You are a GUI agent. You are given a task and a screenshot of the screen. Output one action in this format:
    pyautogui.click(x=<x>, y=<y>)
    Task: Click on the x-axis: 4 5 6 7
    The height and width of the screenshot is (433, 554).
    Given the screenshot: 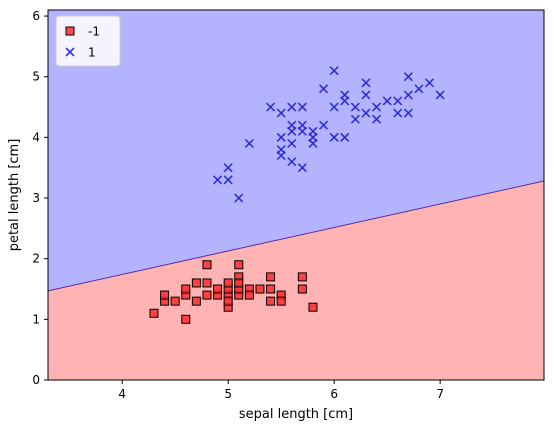 What is the action you would take?
    pyautogui.click(x=281, y=390)
    